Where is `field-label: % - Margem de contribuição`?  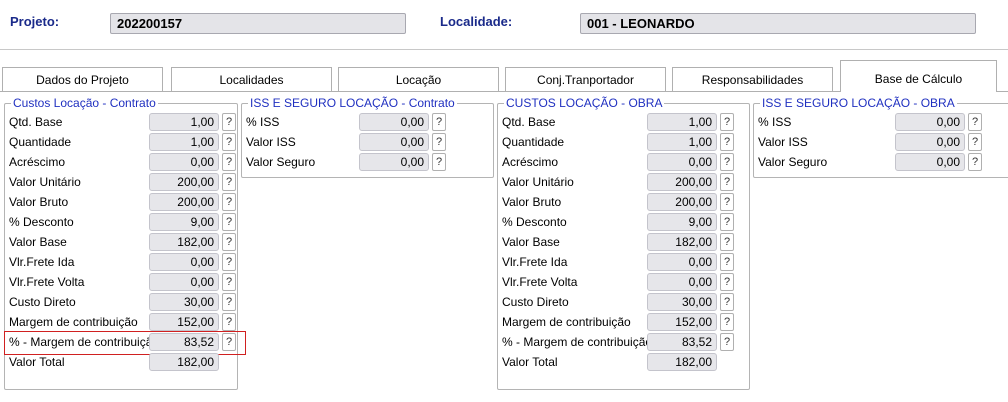 field-label: % - Margem de contribuição is located at coordinates (577, 342).